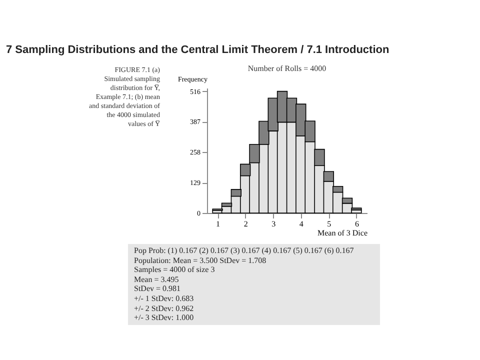  Describe the element at coordinates (198, 50) in the screenshot. I see `chart-title: 7 Sampling Distributions and the Central Limit Theorem / 7.1 Introduction` at that location.